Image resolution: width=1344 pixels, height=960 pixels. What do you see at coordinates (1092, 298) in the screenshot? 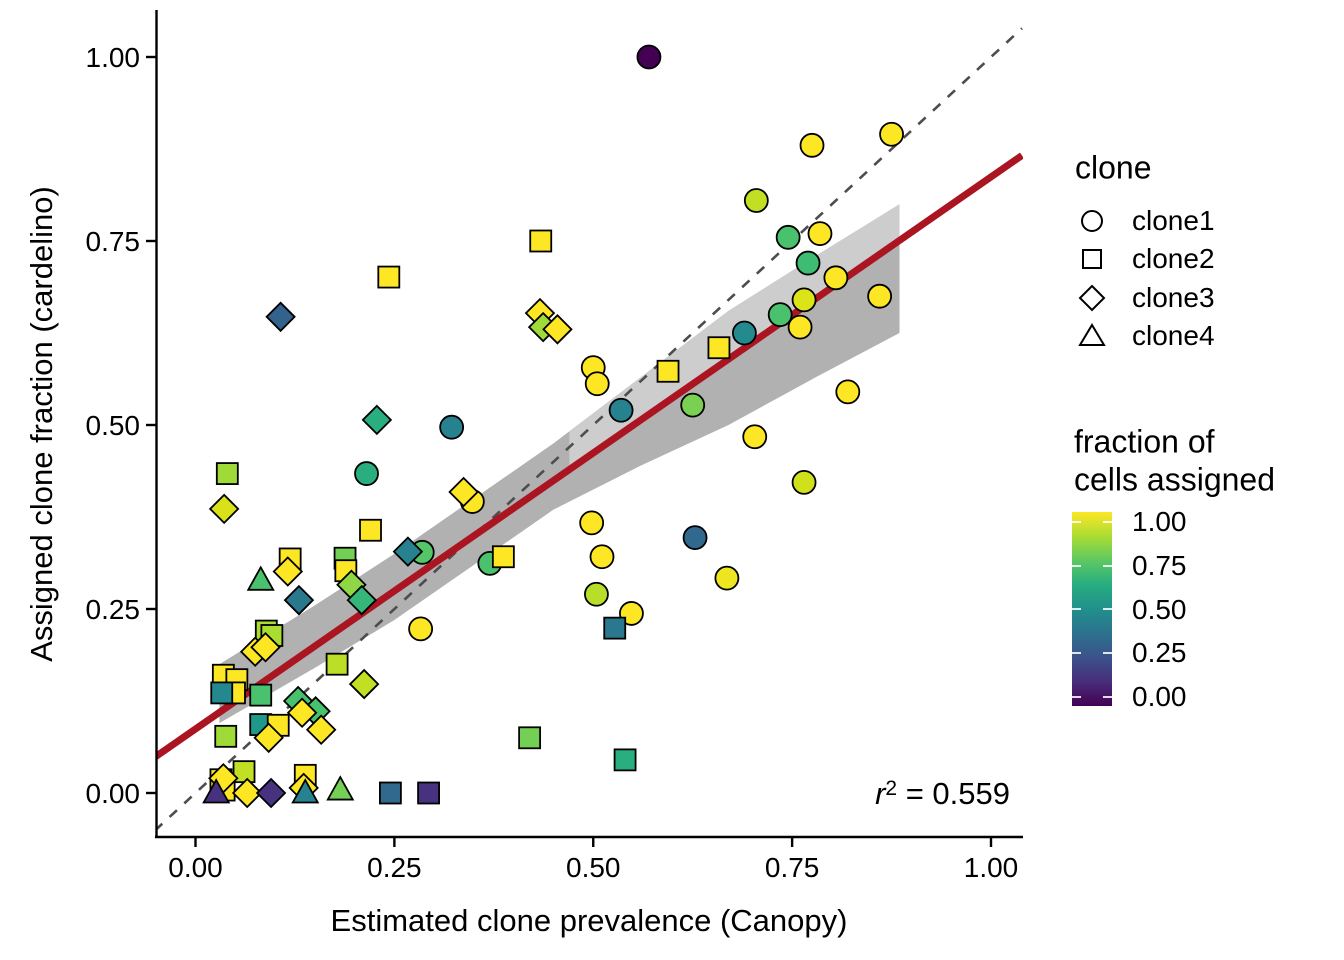
I see `diamond-glyph-svg` at bounding box center [1092, 298].